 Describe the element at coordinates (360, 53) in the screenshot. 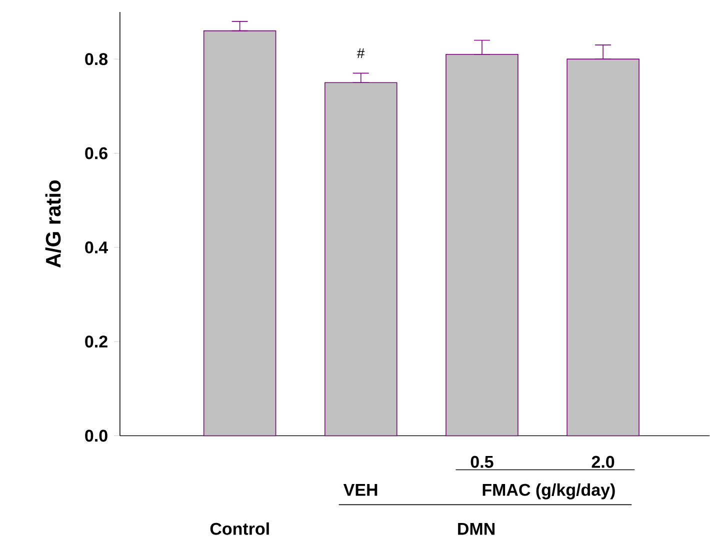

I see `annotation: #` at that location.